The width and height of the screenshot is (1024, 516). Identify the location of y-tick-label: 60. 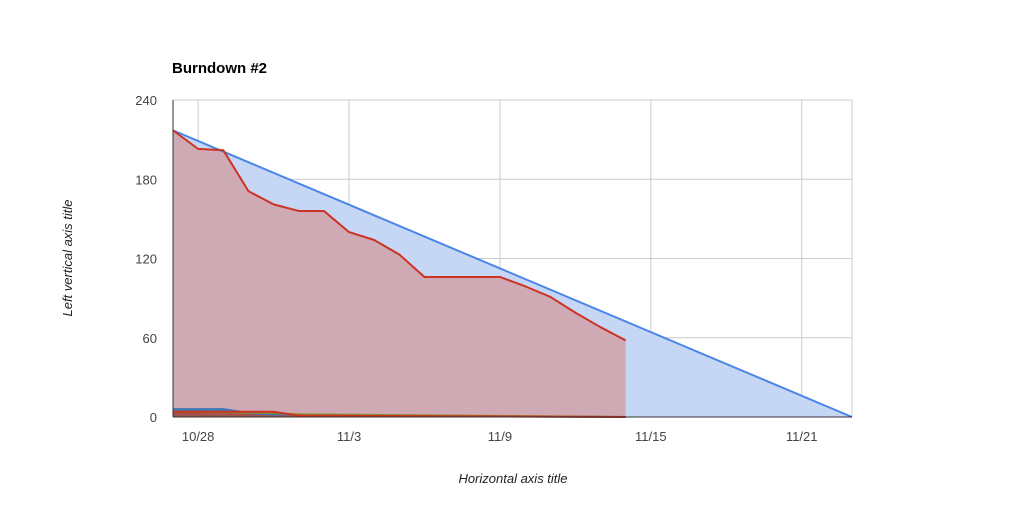
(150, 338).